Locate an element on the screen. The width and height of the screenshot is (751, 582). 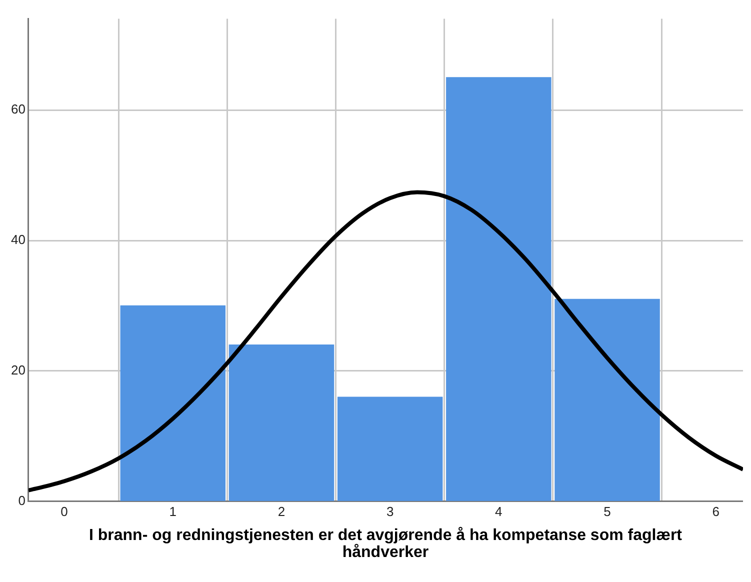
x-tick-label: 4 is located at coordinates (498, 511).